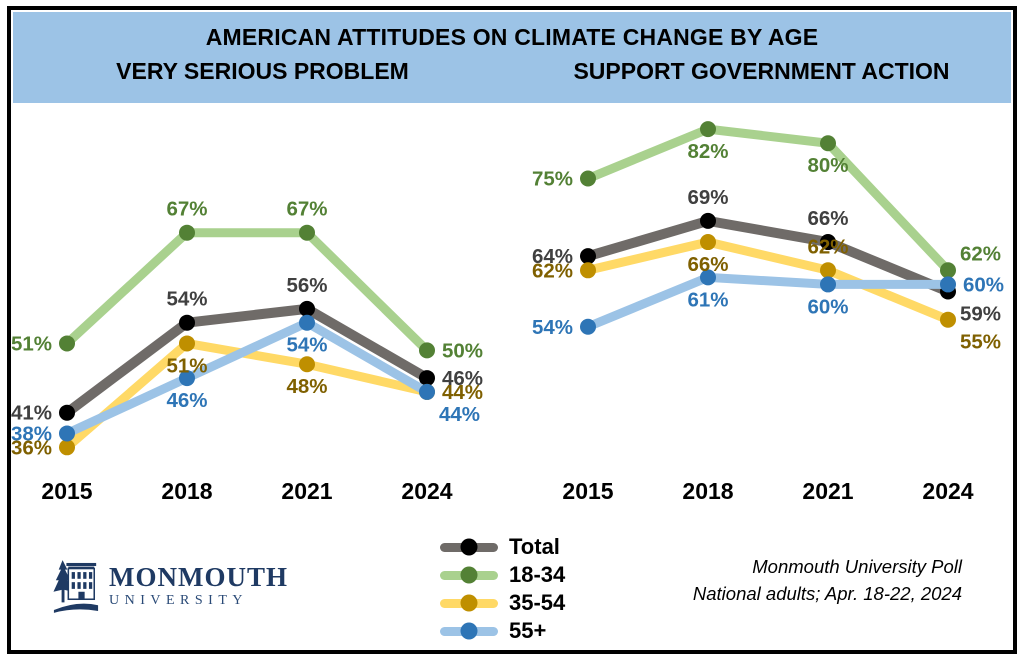 The width and height of the screenshot is (1024, 664). I want to click on data-label-55-2021: 60%, so click(827, 306).